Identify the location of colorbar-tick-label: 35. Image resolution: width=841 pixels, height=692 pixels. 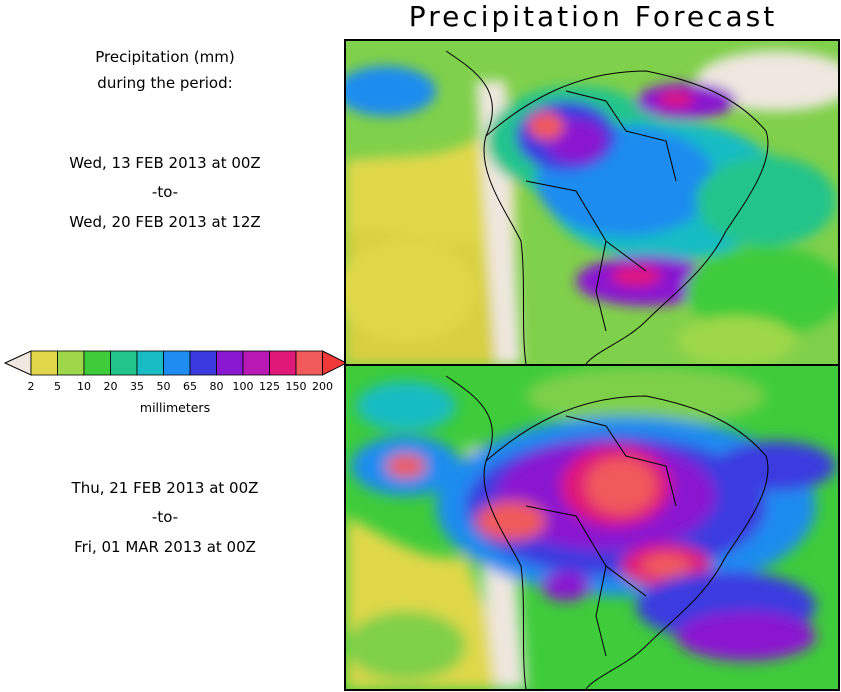
(137, 386).